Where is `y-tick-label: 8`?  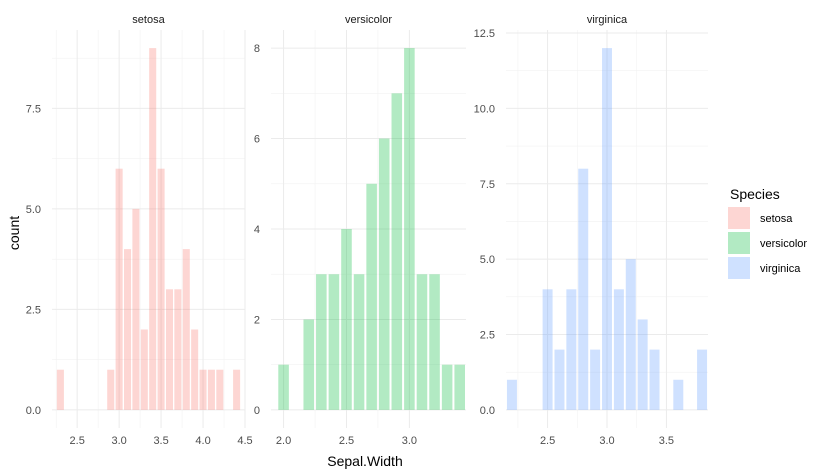
y-tick-label: 8 is located at coordinates (257, 49).